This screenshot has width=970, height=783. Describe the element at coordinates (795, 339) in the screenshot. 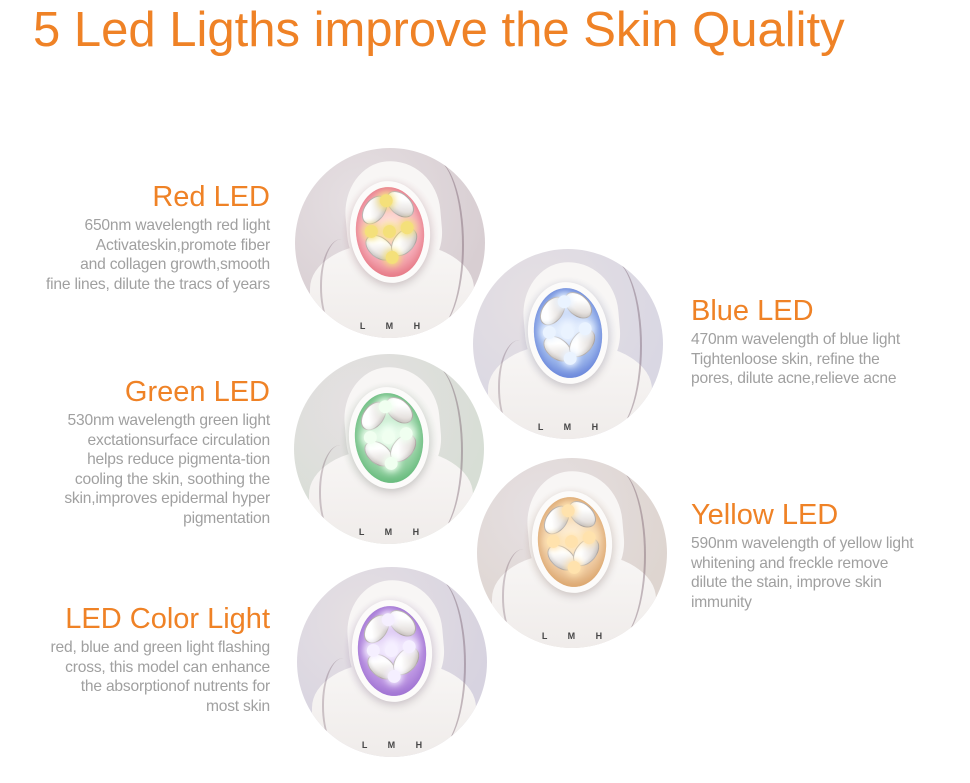

I see `blue-led-desc-line: 470nm wavelength of blue light` at that location.